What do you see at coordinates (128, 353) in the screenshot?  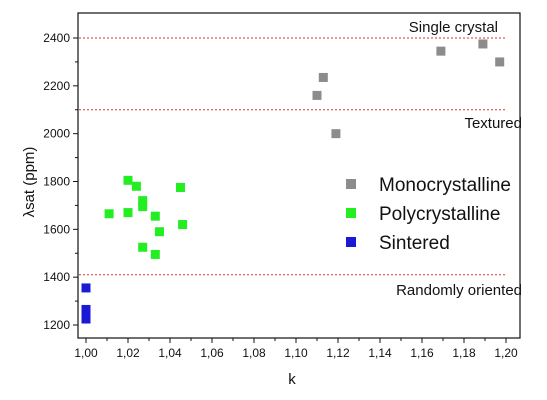 I see `x-tick-label: 1,02` at bounding box center [128, 353].